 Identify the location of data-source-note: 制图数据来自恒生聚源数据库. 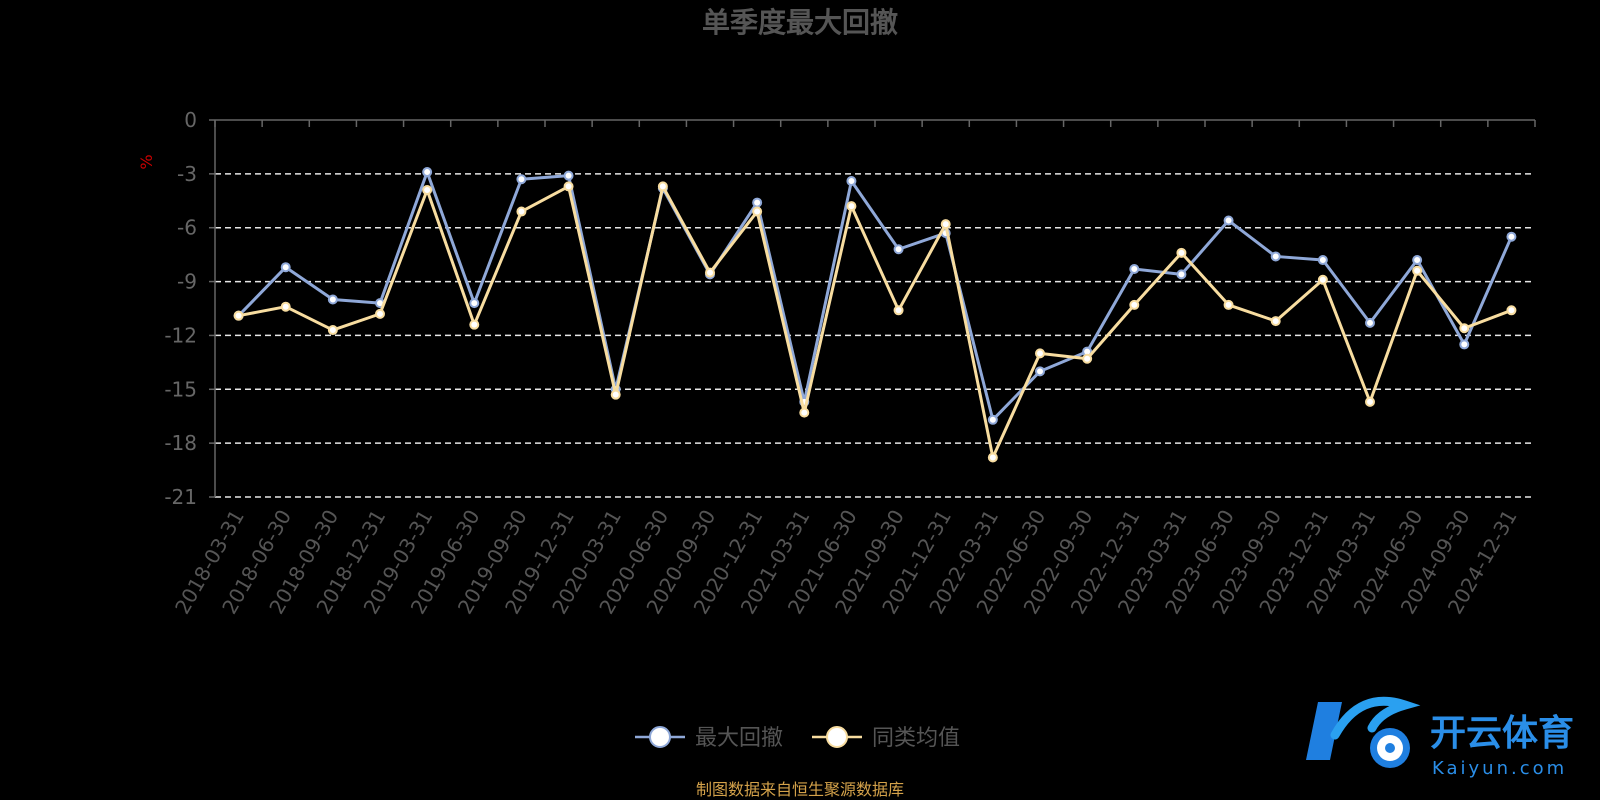
(800, 789).